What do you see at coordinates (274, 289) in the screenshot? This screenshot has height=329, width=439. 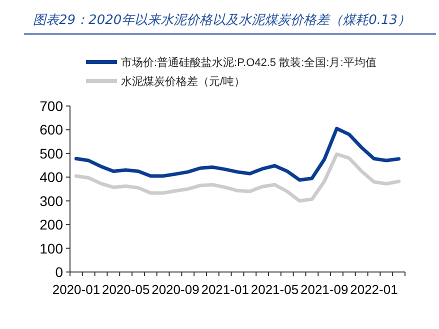 I see `x-tick-label: 2021-05` at bounding box center [274, 289].